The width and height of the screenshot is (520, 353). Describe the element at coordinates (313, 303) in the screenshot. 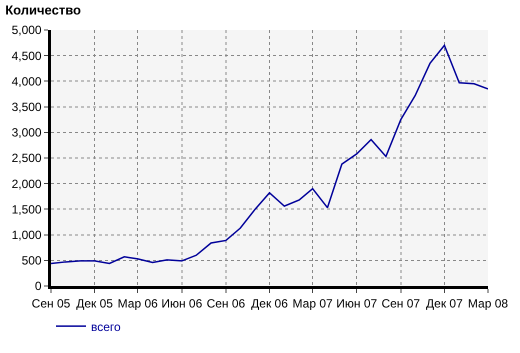

I see `x-tick-label: Мар 07` at that location.